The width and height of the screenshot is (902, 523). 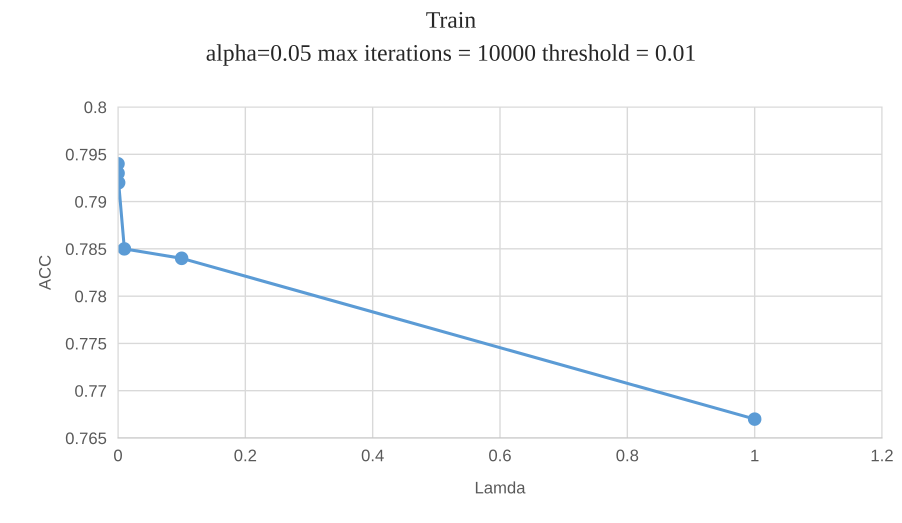 What do you see at coordinates (118, 456) in the screenshot?
I see `x-tick-label: 0` at bounding box center [118, 456].